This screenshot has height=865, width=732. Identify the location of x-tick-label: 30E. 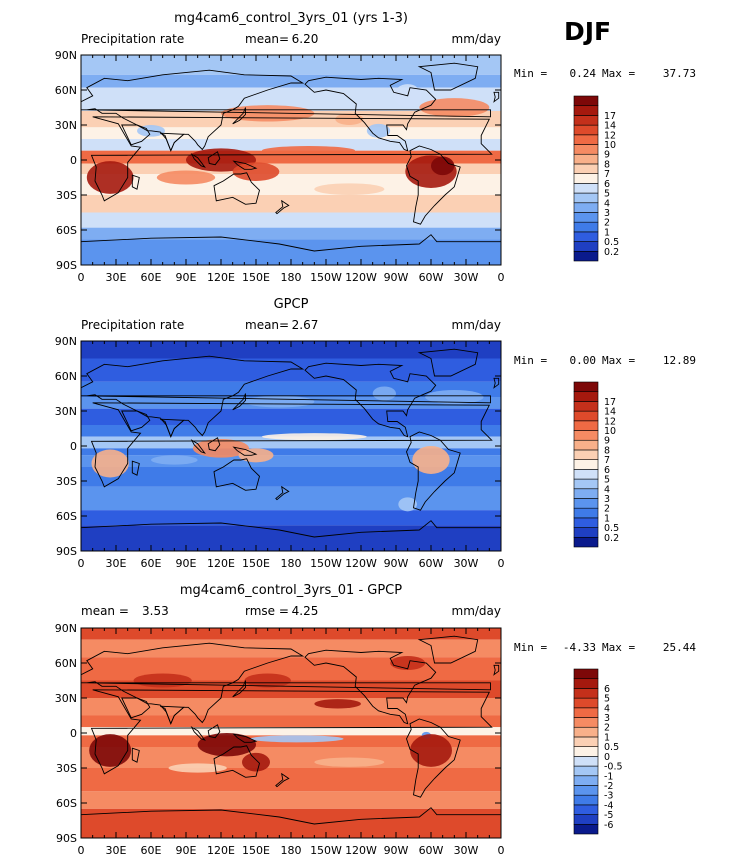
(116, 850).